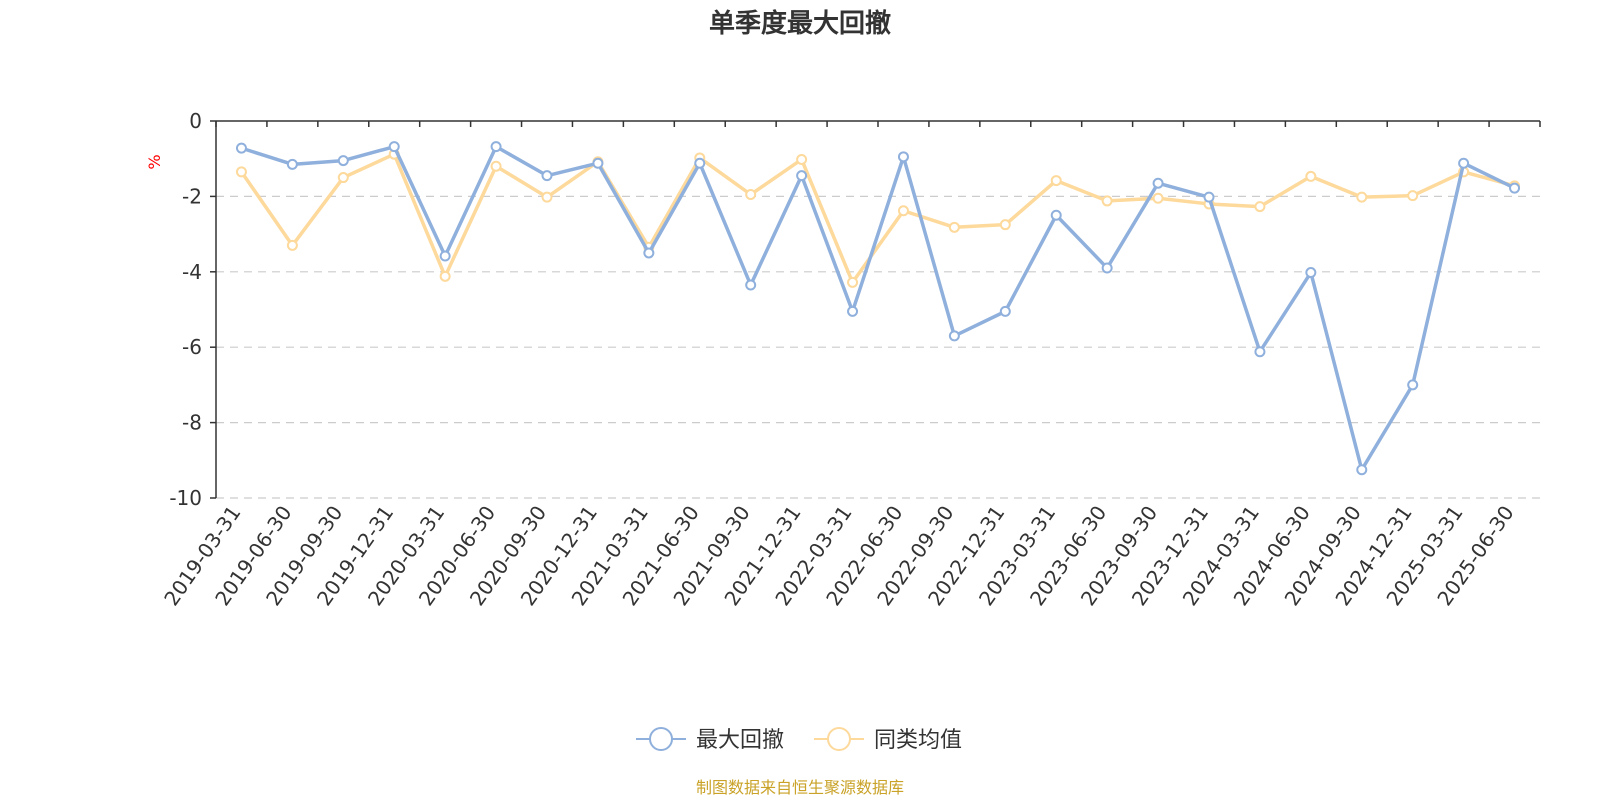  Describe the element at coordinates (192, 272) in the screenshot. I see `y-tick-label: -4` at that location.